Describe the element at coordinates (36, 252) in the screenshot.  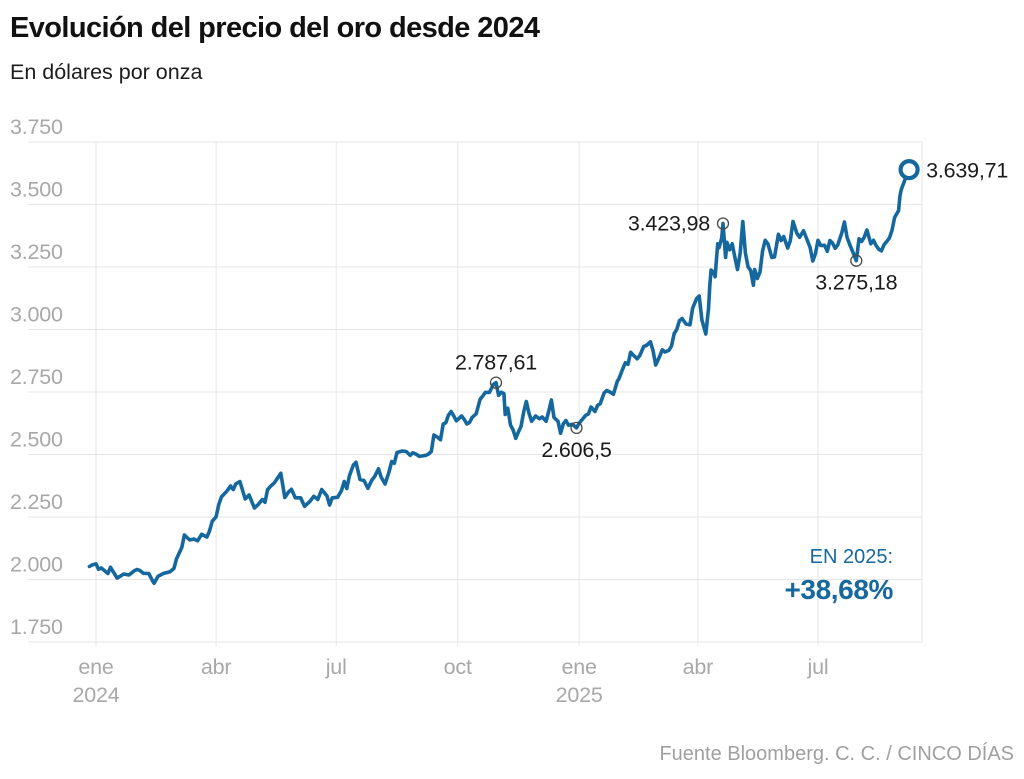
I see `y-axis-tick-label: 3.250` at that location.